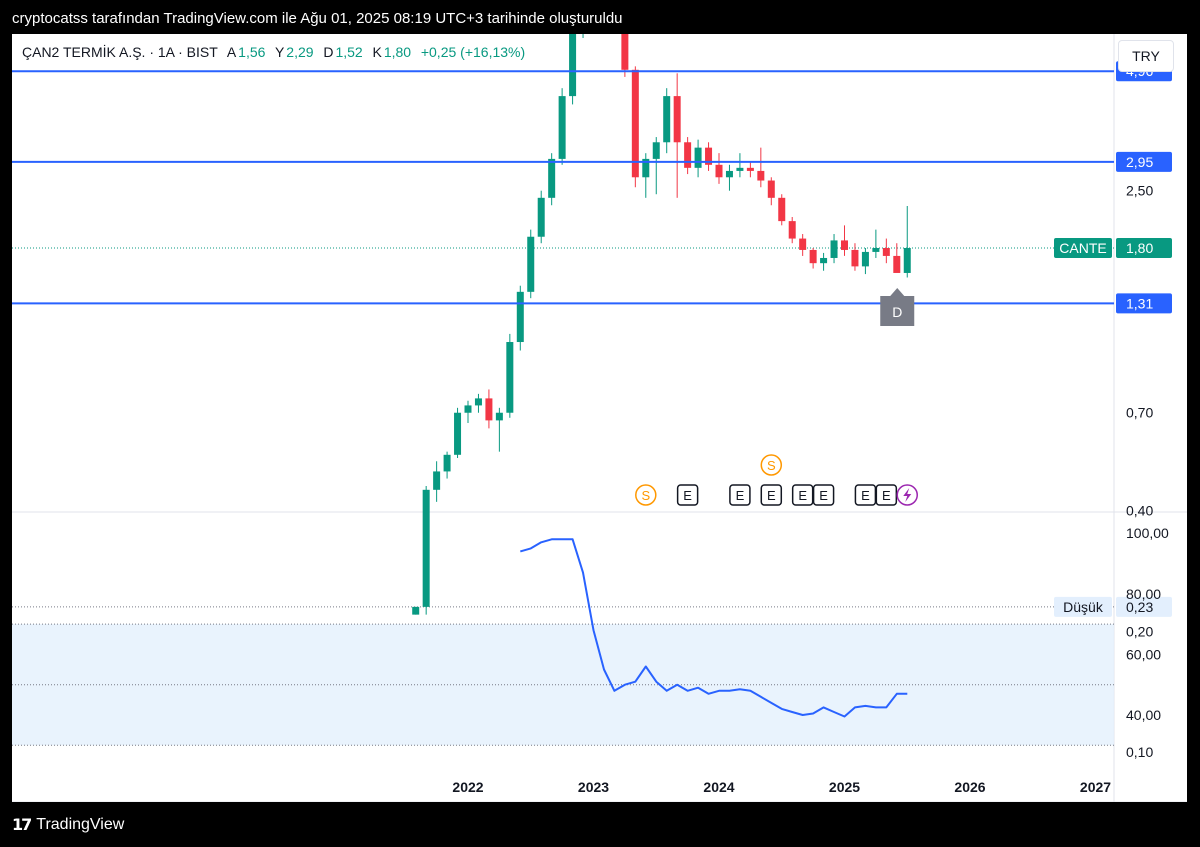  What do you see at coordinates (907, 495) in the screenshot?
I see `lightning-event-glyph` at bounding box center [907, 495].